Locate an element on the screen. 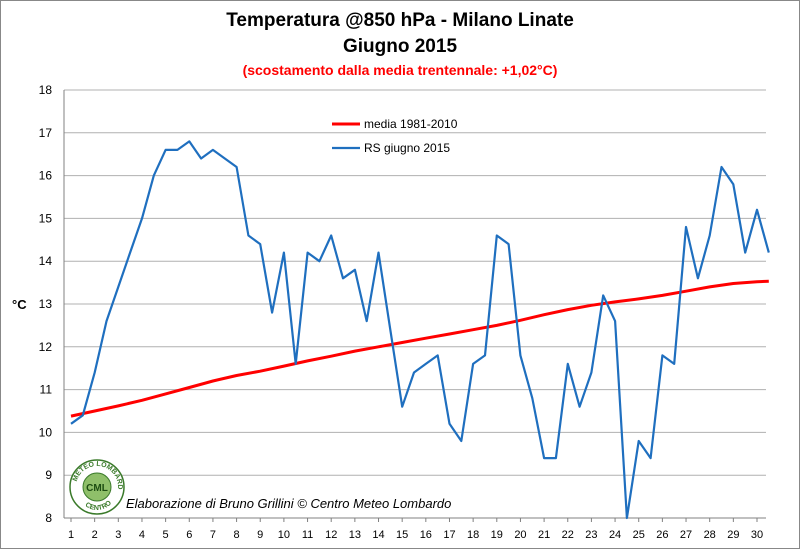  x-tick-label-2: 2 is located at coordinates (95, 535).